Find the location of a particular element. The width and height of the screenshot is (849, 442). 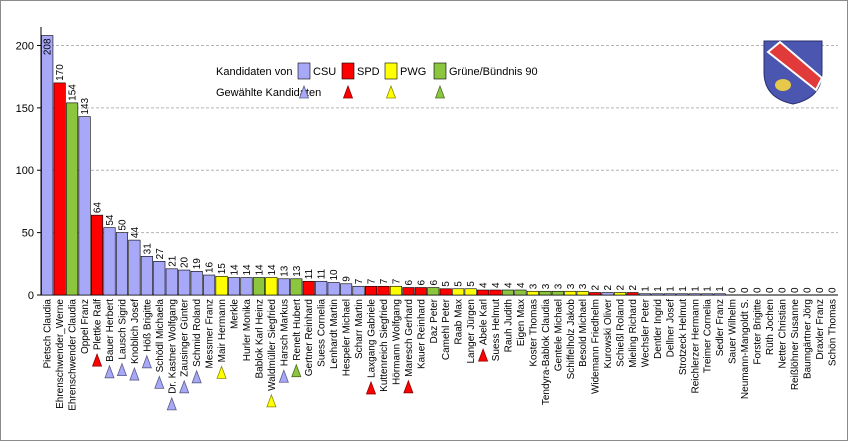

value-label-suess-cornelia: 11 is located at coordinates (322, 273).